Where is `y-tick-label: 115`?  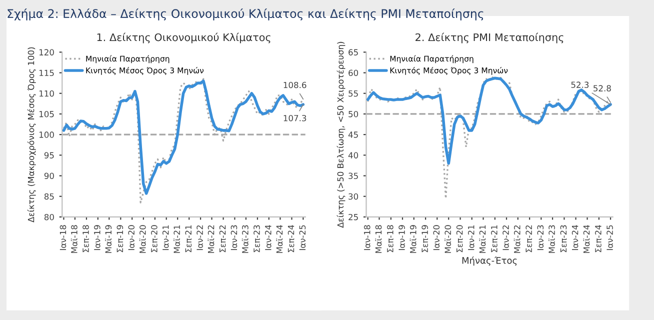
y-tick-label: 115 is located at coordinates (47, 73).